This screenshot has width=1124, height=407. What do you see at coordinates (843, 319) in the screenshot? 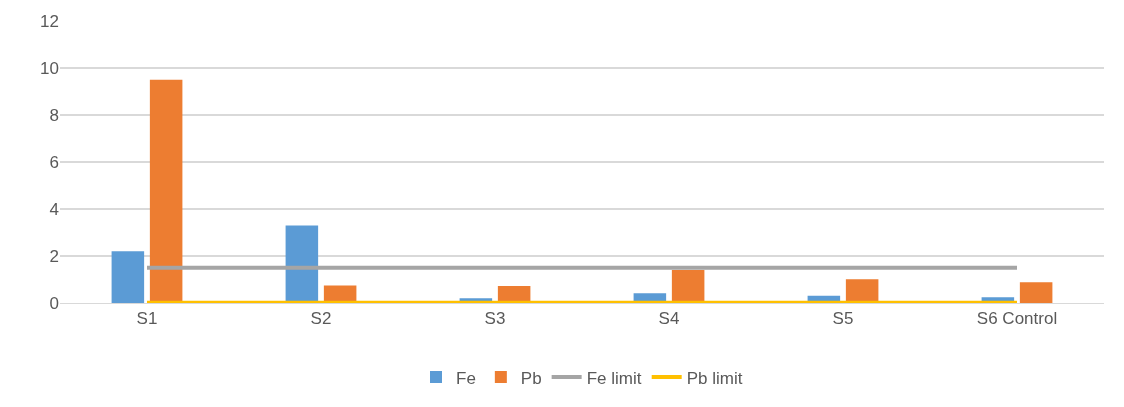
I see `x-tick-label: S5` at bounding box center [843, 319].